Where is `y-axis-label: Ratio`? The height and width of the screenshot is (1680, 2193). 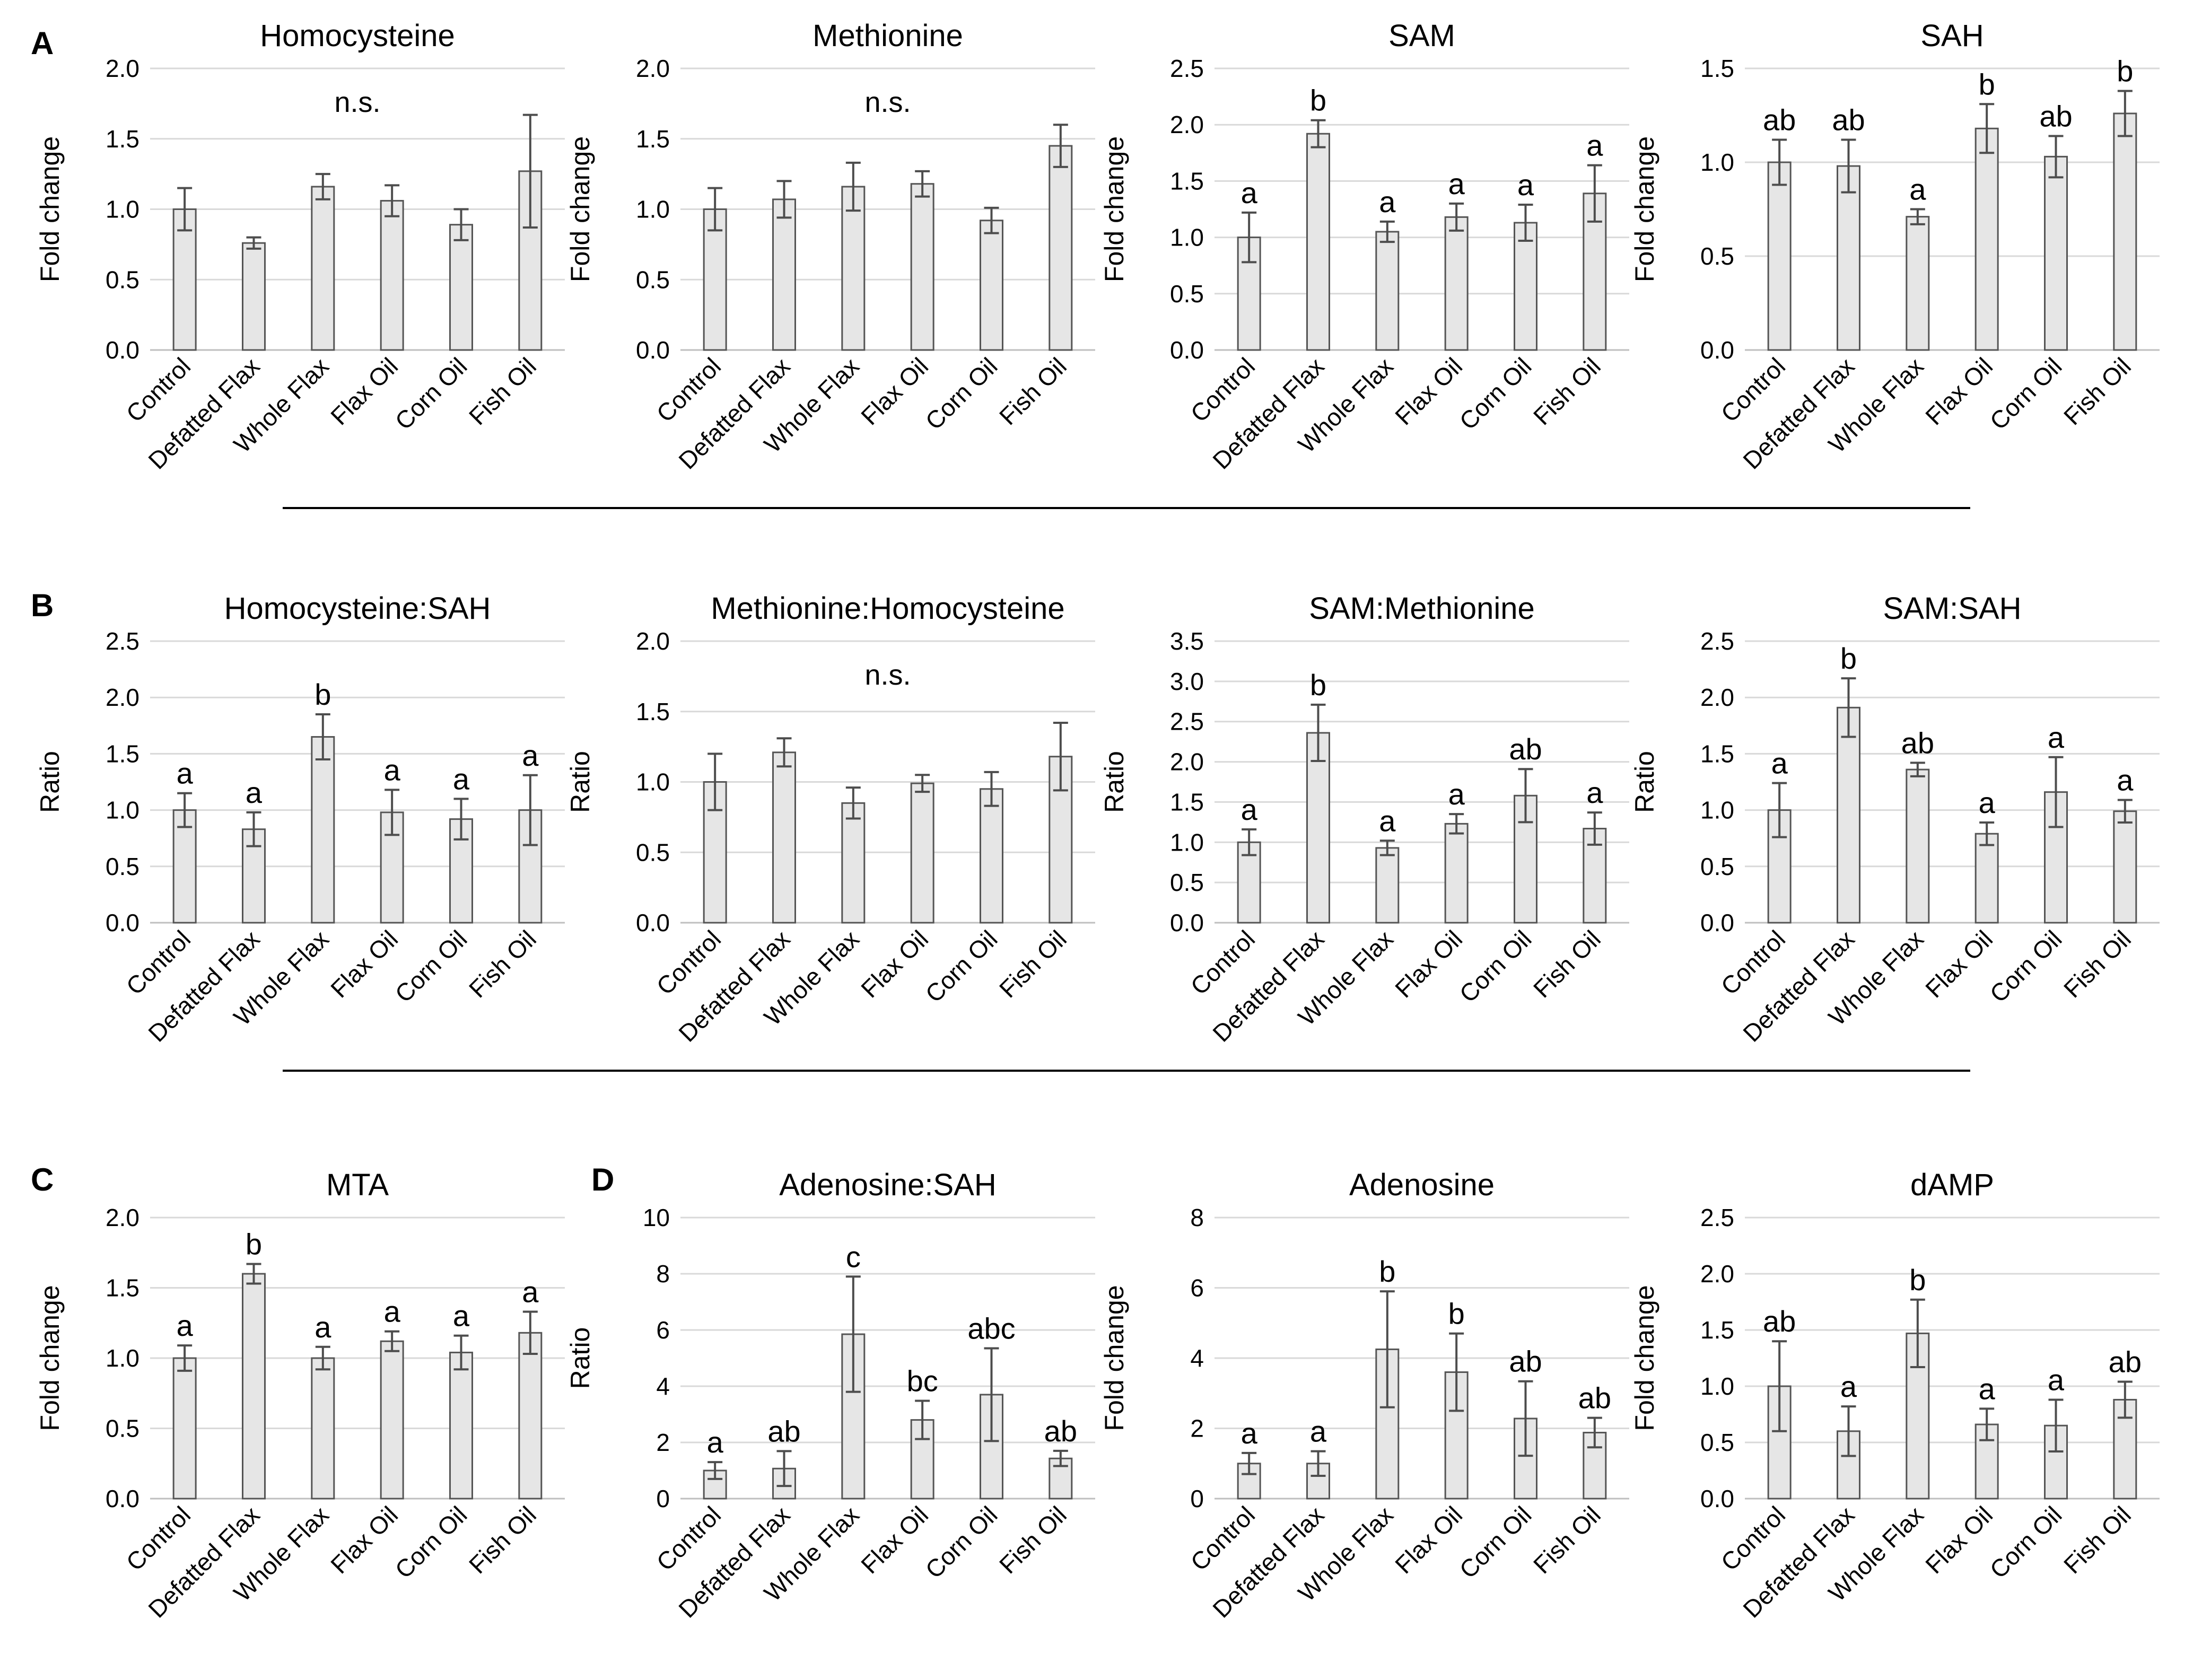 y-axis-label: Ratio is located at coordinates (1644, 782).